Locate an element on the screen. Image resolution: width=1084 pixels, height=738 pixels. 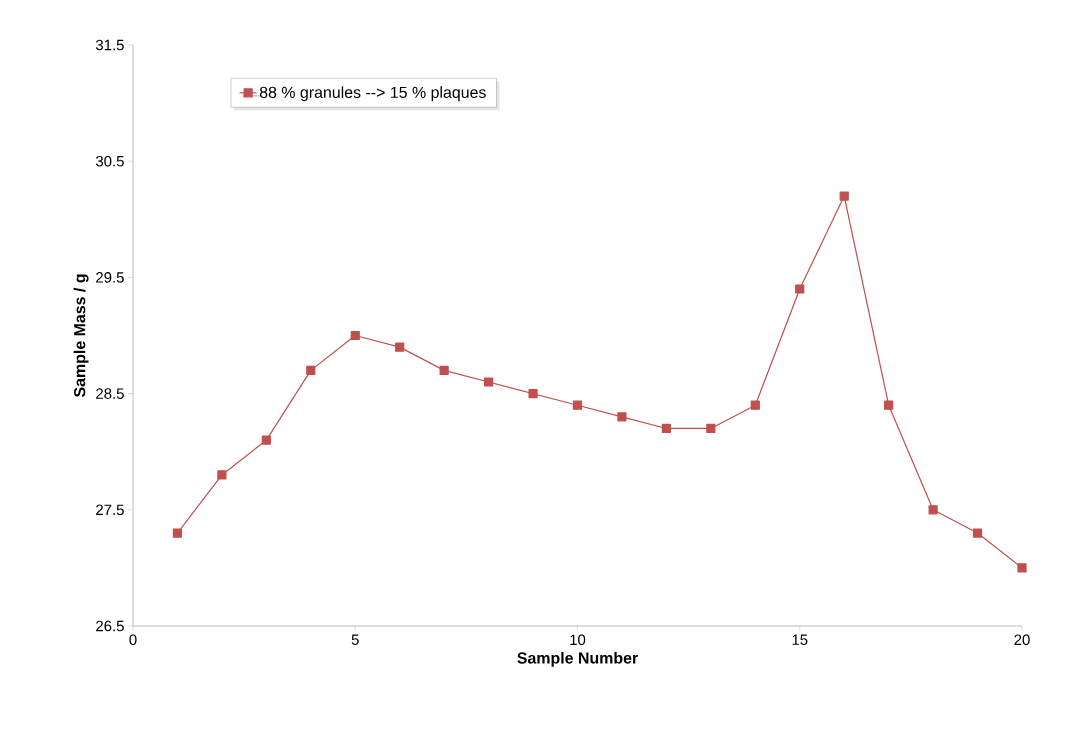
y-tick-label: 27.5 is located at coordinates (110, 510).